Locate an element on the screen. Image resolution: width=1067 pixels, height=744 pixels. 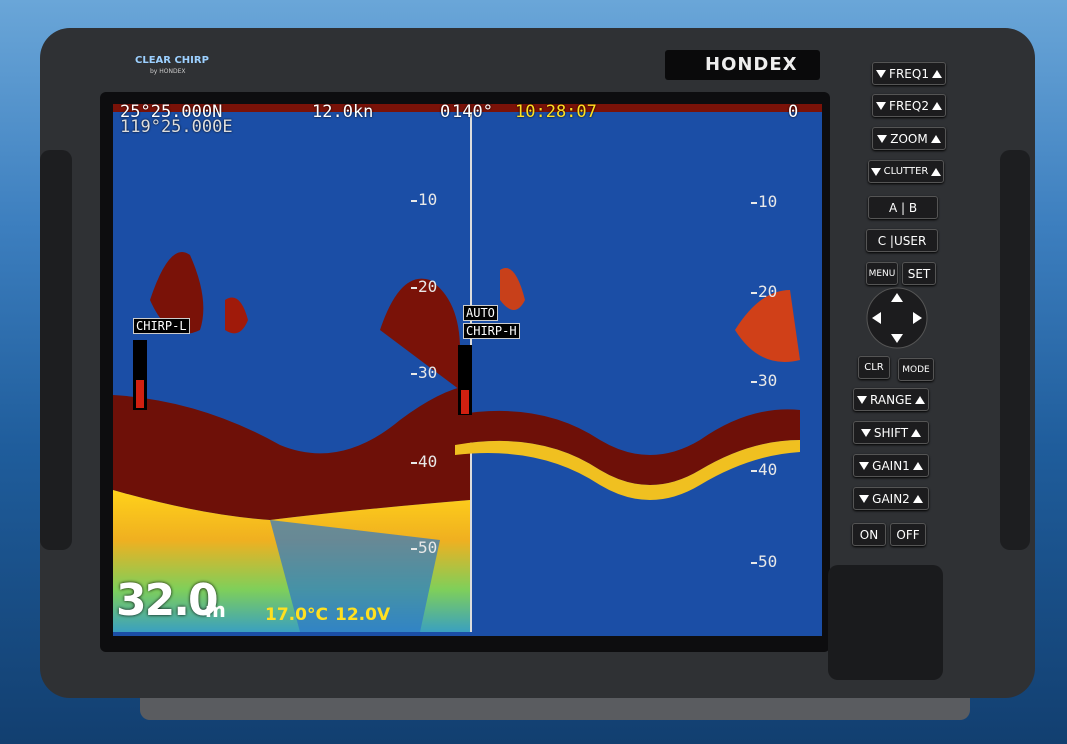
label: GAIN2 is located at coordinates (891, 498).